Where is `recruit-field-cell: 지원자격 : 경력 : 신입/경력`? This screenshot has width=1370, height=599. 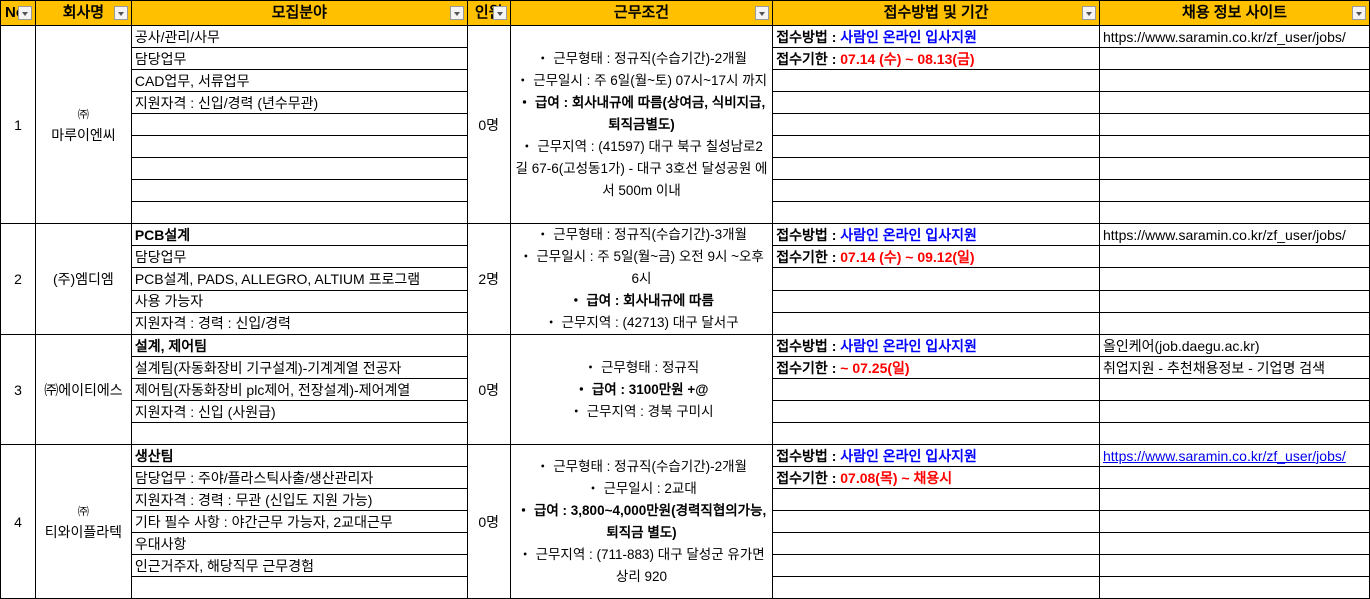
recruit-field-cell: 지원자격 : 경력 : 신입/경력 is located at coordinates (299, 323).